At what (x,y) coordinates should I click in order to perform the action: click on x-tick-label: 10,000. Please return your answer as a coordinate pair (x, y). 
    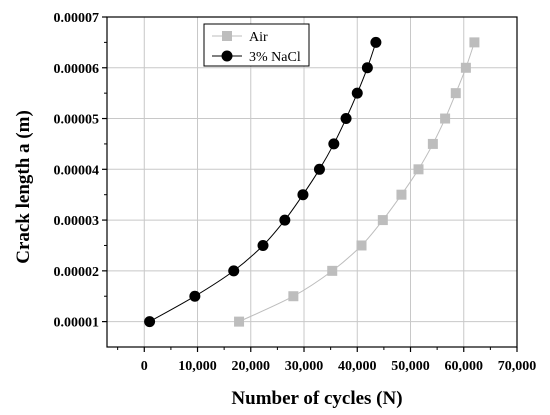
    Looking at the image, I should click on (197, 366).